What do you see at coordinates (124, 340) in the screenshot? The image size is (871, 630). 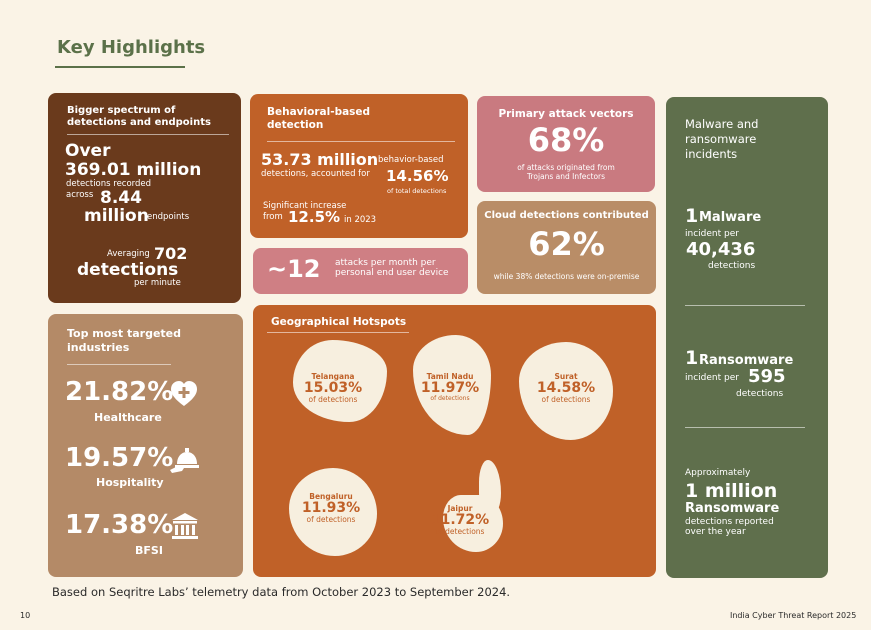 I see `industries-heading: Top most targeted industries` at bounding box center [124, 340].